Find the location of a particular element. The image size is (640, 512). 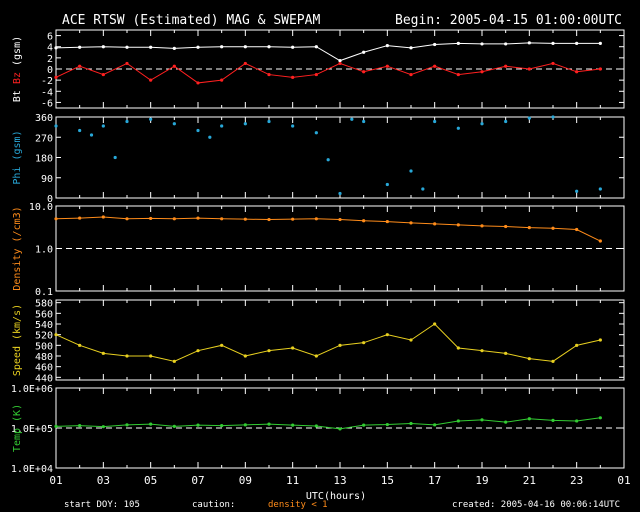

created-time: created: 2005-04-16 00:06:14UTC is located at coordinates (536, 505).